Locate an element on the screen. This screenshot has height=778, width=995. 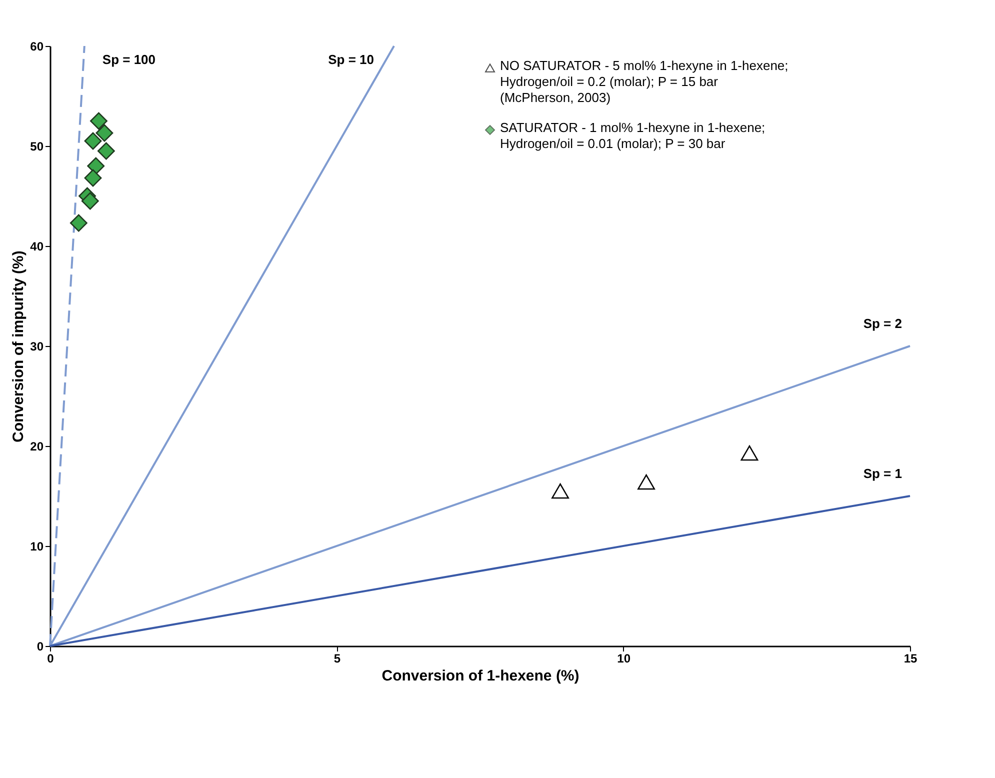
y-tick-label: 60 is located at coordinates (37, 47).